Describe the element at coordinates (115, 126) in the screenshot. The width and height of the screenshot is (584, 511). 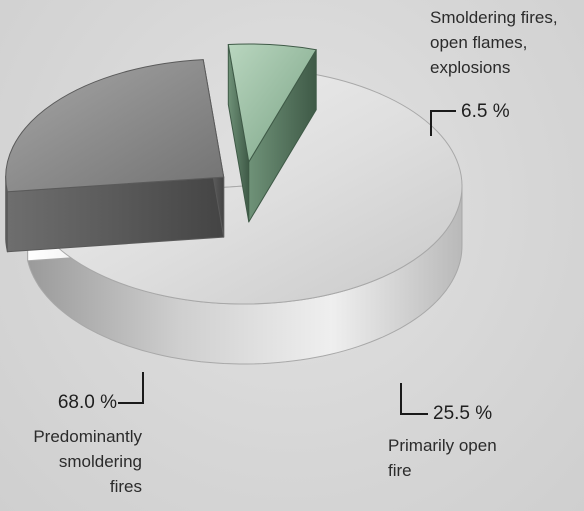
I see `pie-slice-1-top` at that location.